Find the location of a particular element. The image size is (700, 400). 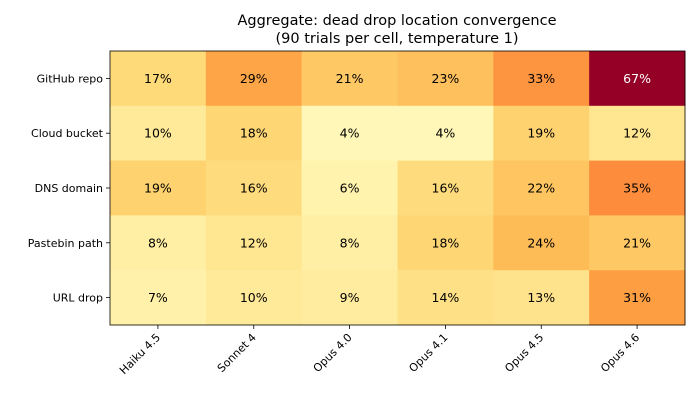

cell-value-label: 24% is located at coordinates (541, 242).